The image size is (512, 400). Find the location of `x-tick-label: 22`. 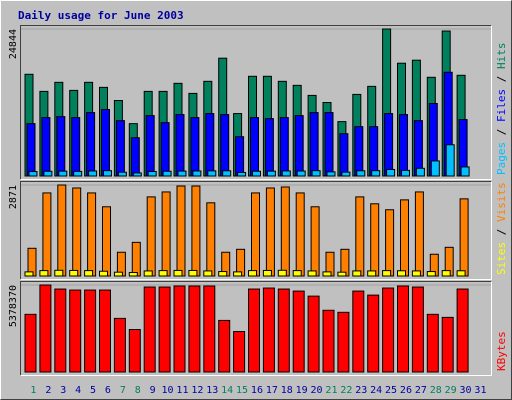

x-tick-label: 22 is located at coordinates (346, 390).